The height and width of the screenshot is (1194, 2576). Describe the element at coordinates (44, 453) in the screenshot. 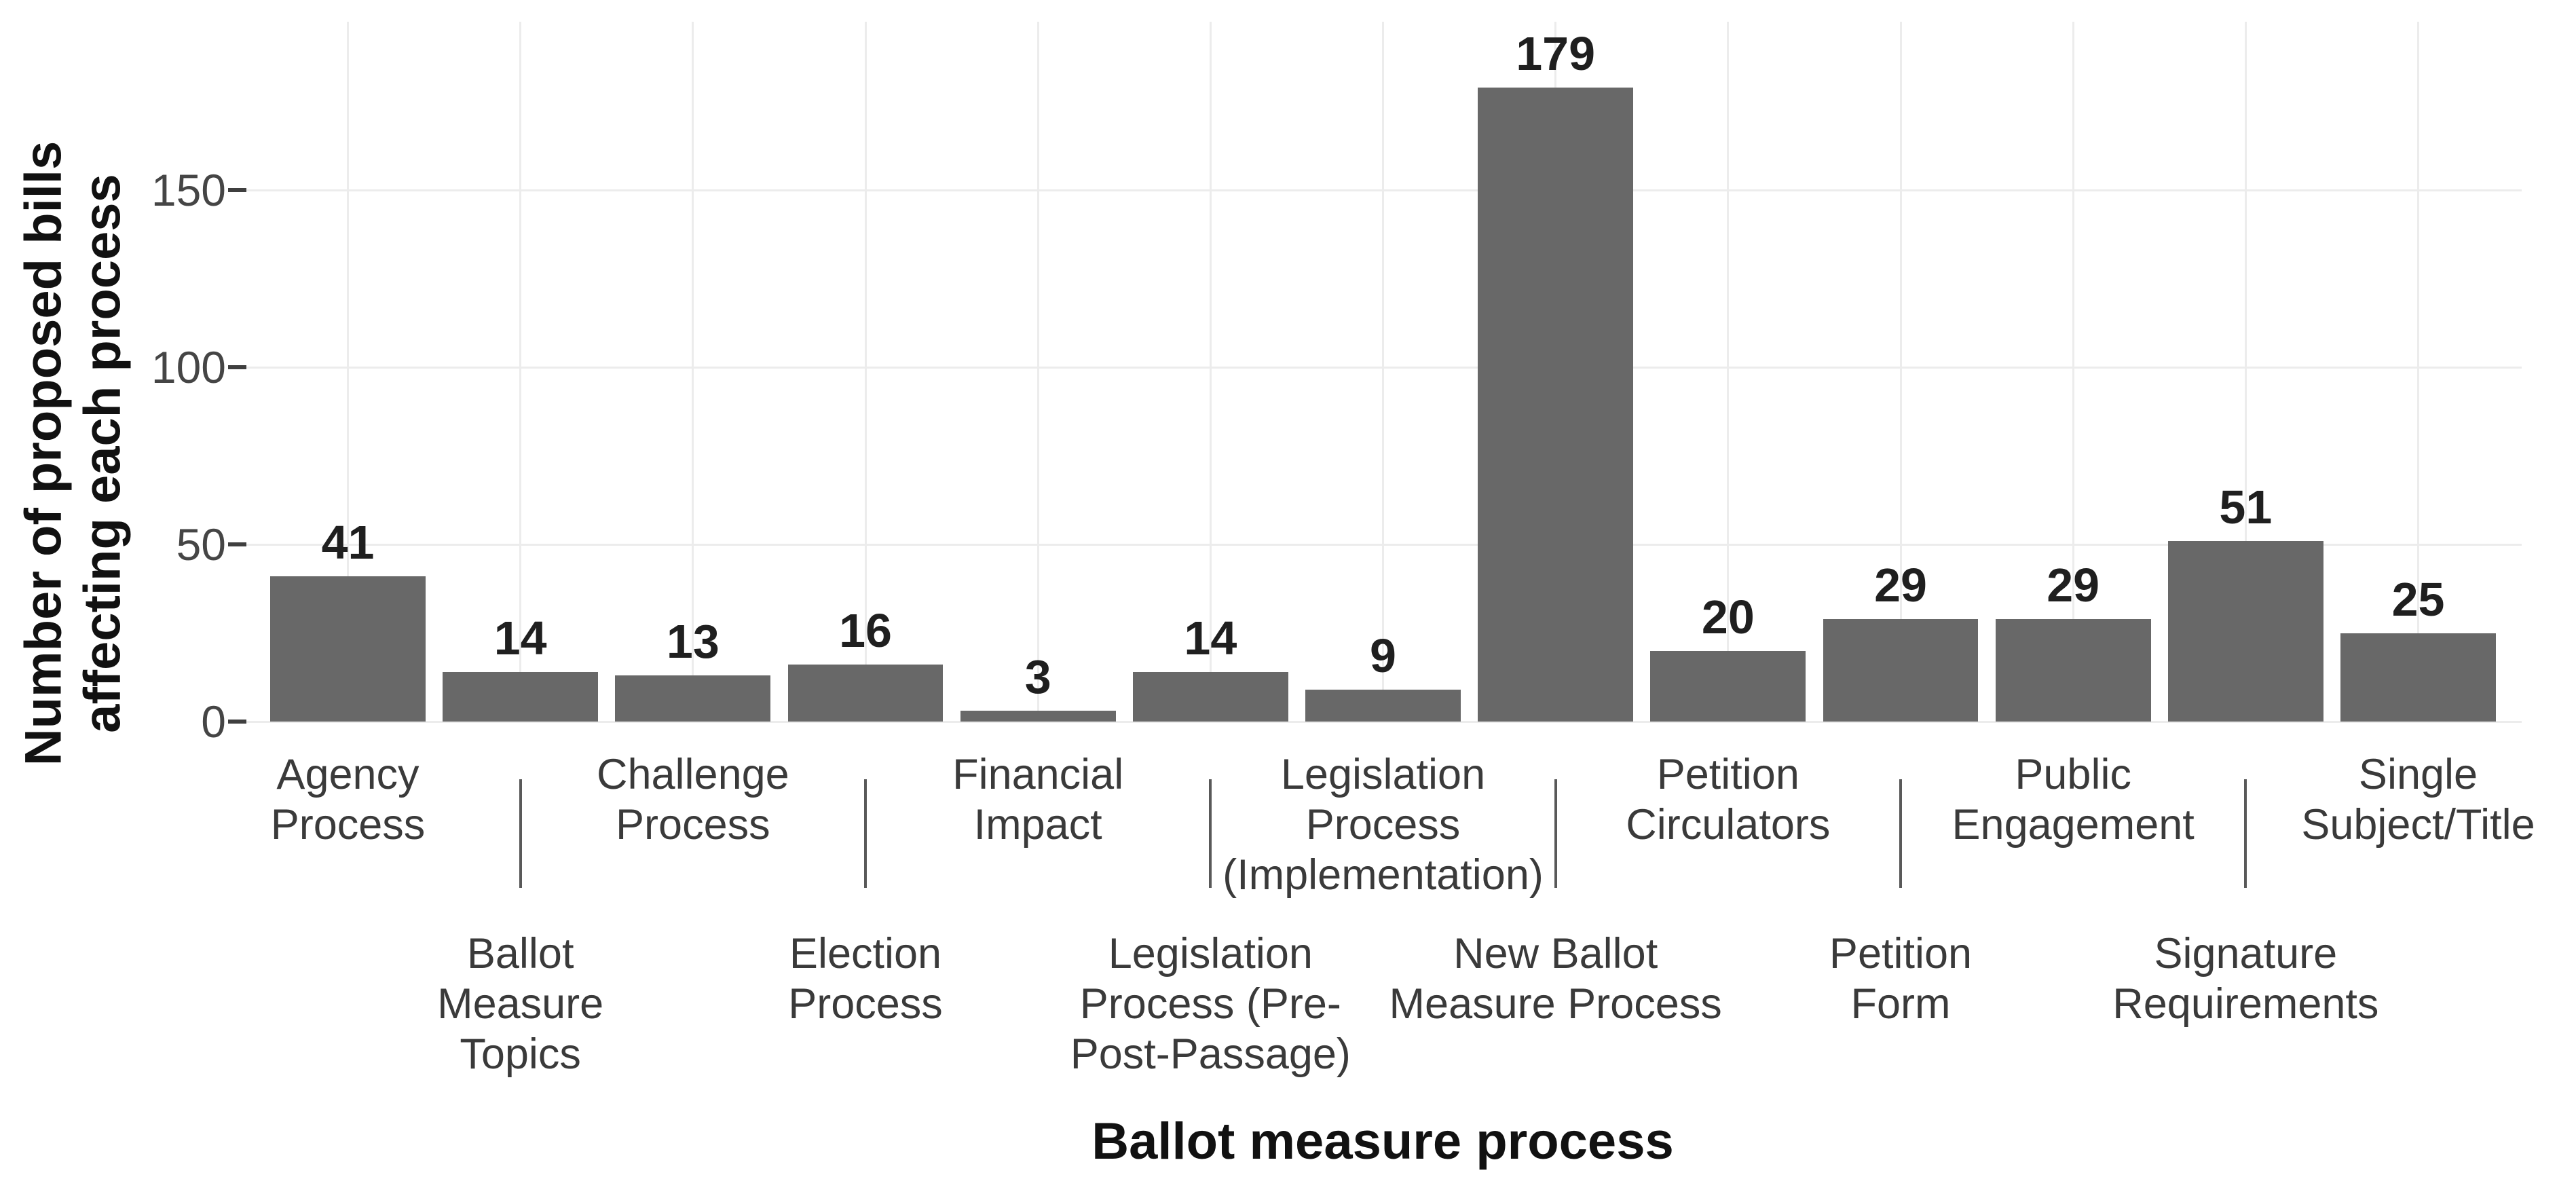

I see `y-axis-title-line-1: Number of proposed bills` at that location.